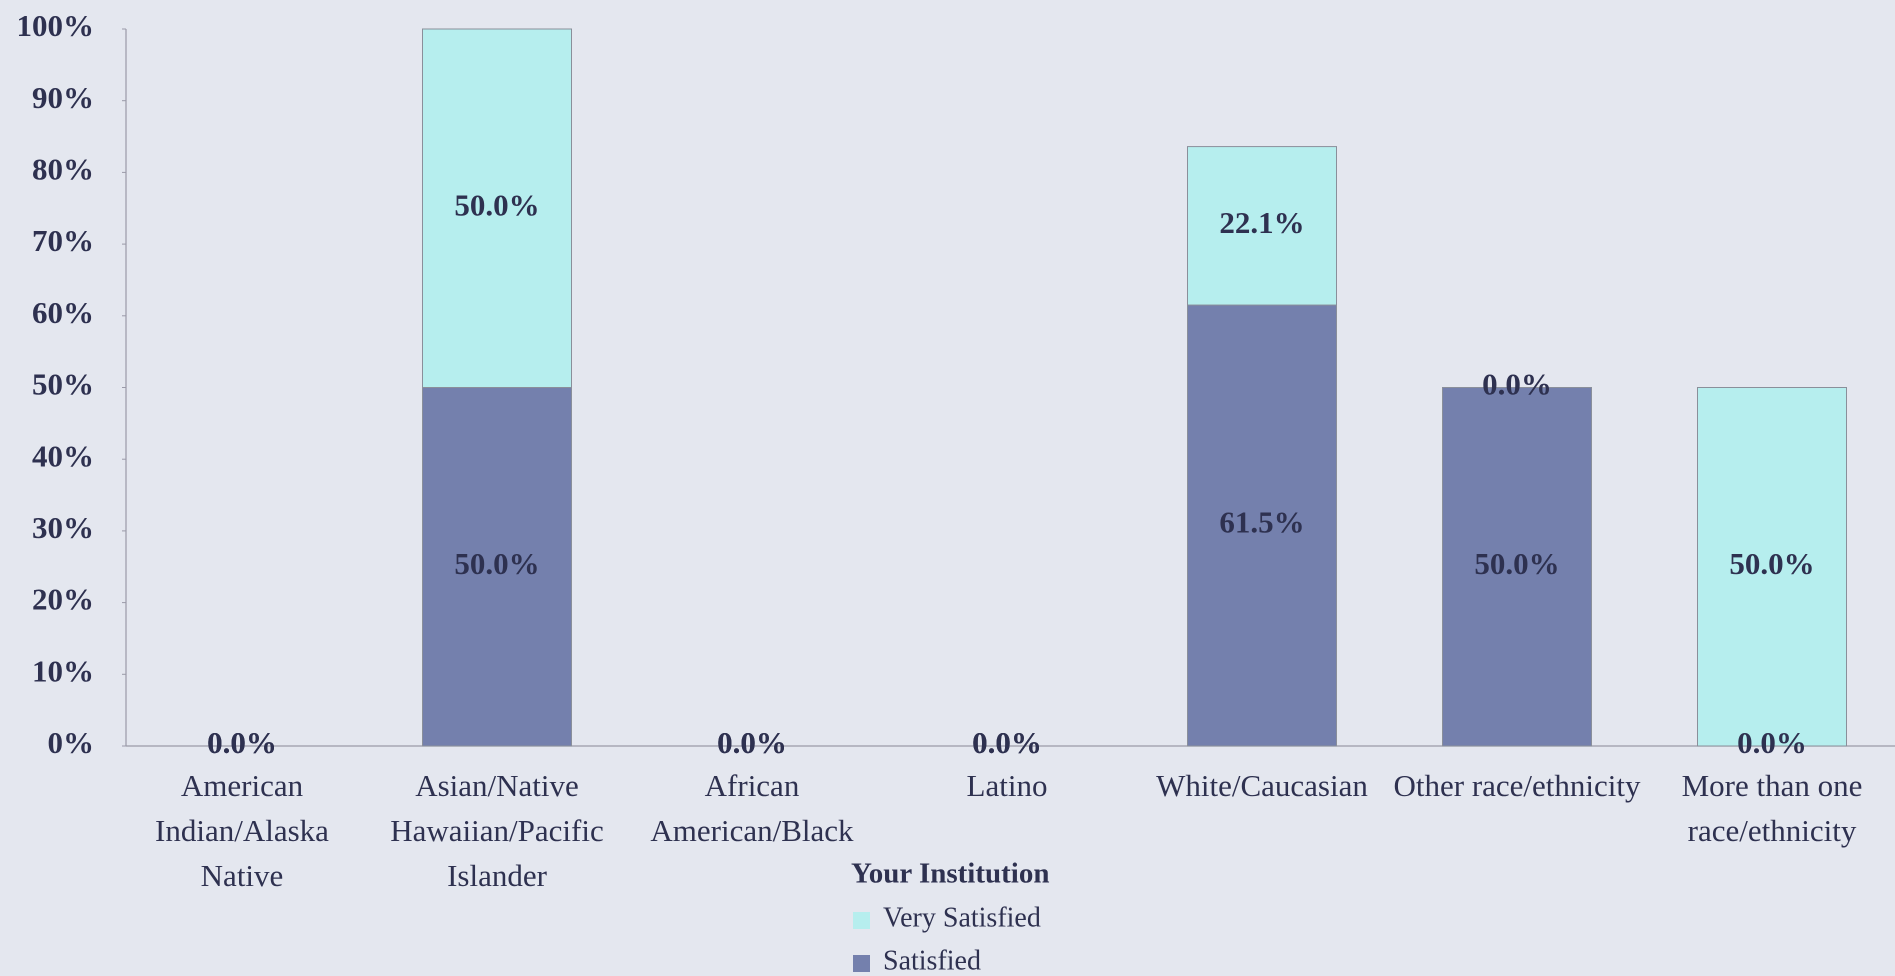 The image size is (1895, 976). Describe the element at coordinates (962, 917) in the screenshot. I see `legend-label: Very Satisfied` at that location.